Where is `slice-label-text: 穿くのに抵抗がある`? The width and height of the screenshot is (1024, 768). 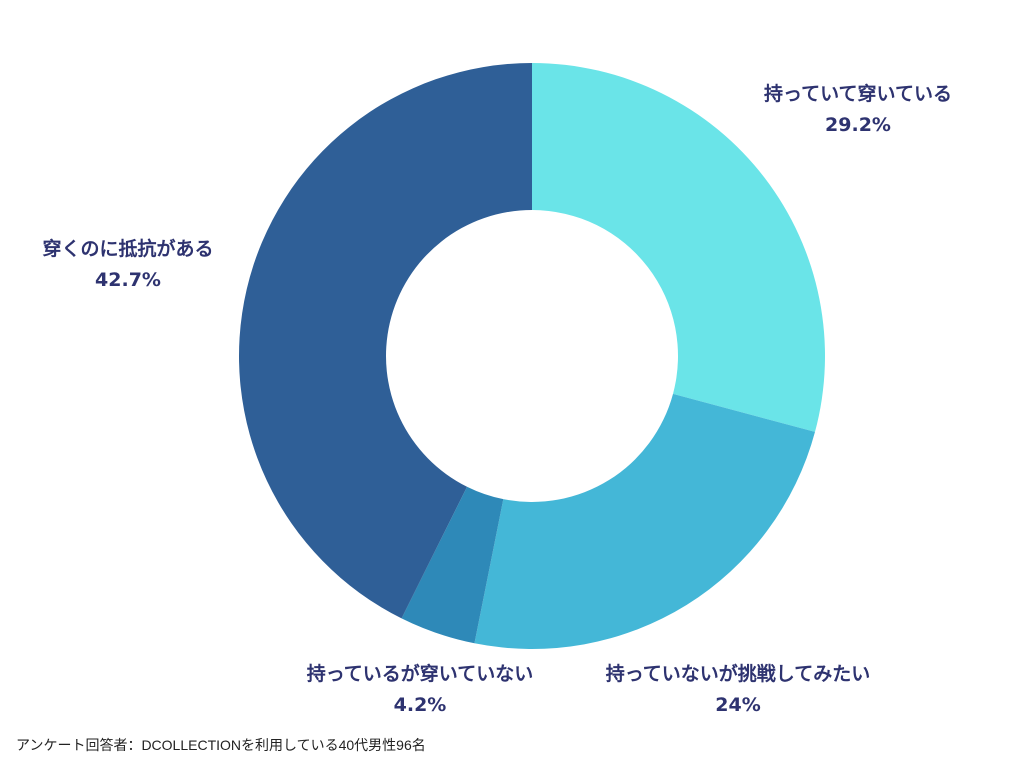
slice-label-text: 穿くのに抵抗がある is located at coordinates (128, 249).